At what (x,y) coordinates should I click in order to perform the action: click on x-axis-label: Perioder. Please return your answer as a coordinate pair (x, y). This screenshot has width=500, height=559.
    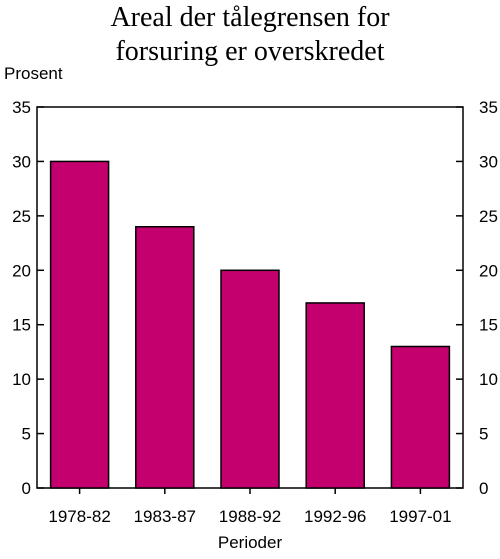
    Looking at the image, I should click on (250, 542).